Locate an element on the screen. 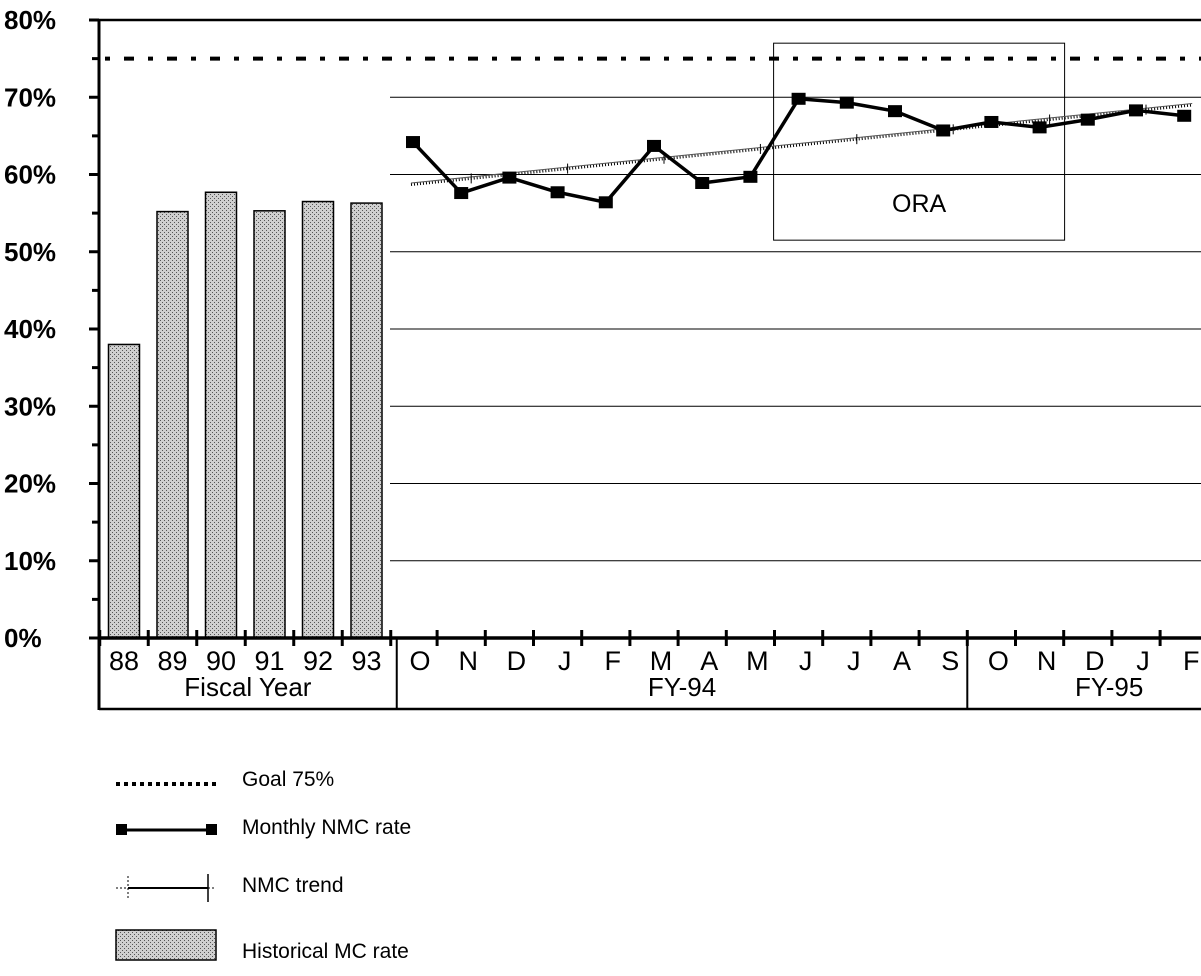  trend-line is located at coordinates (801, 144).